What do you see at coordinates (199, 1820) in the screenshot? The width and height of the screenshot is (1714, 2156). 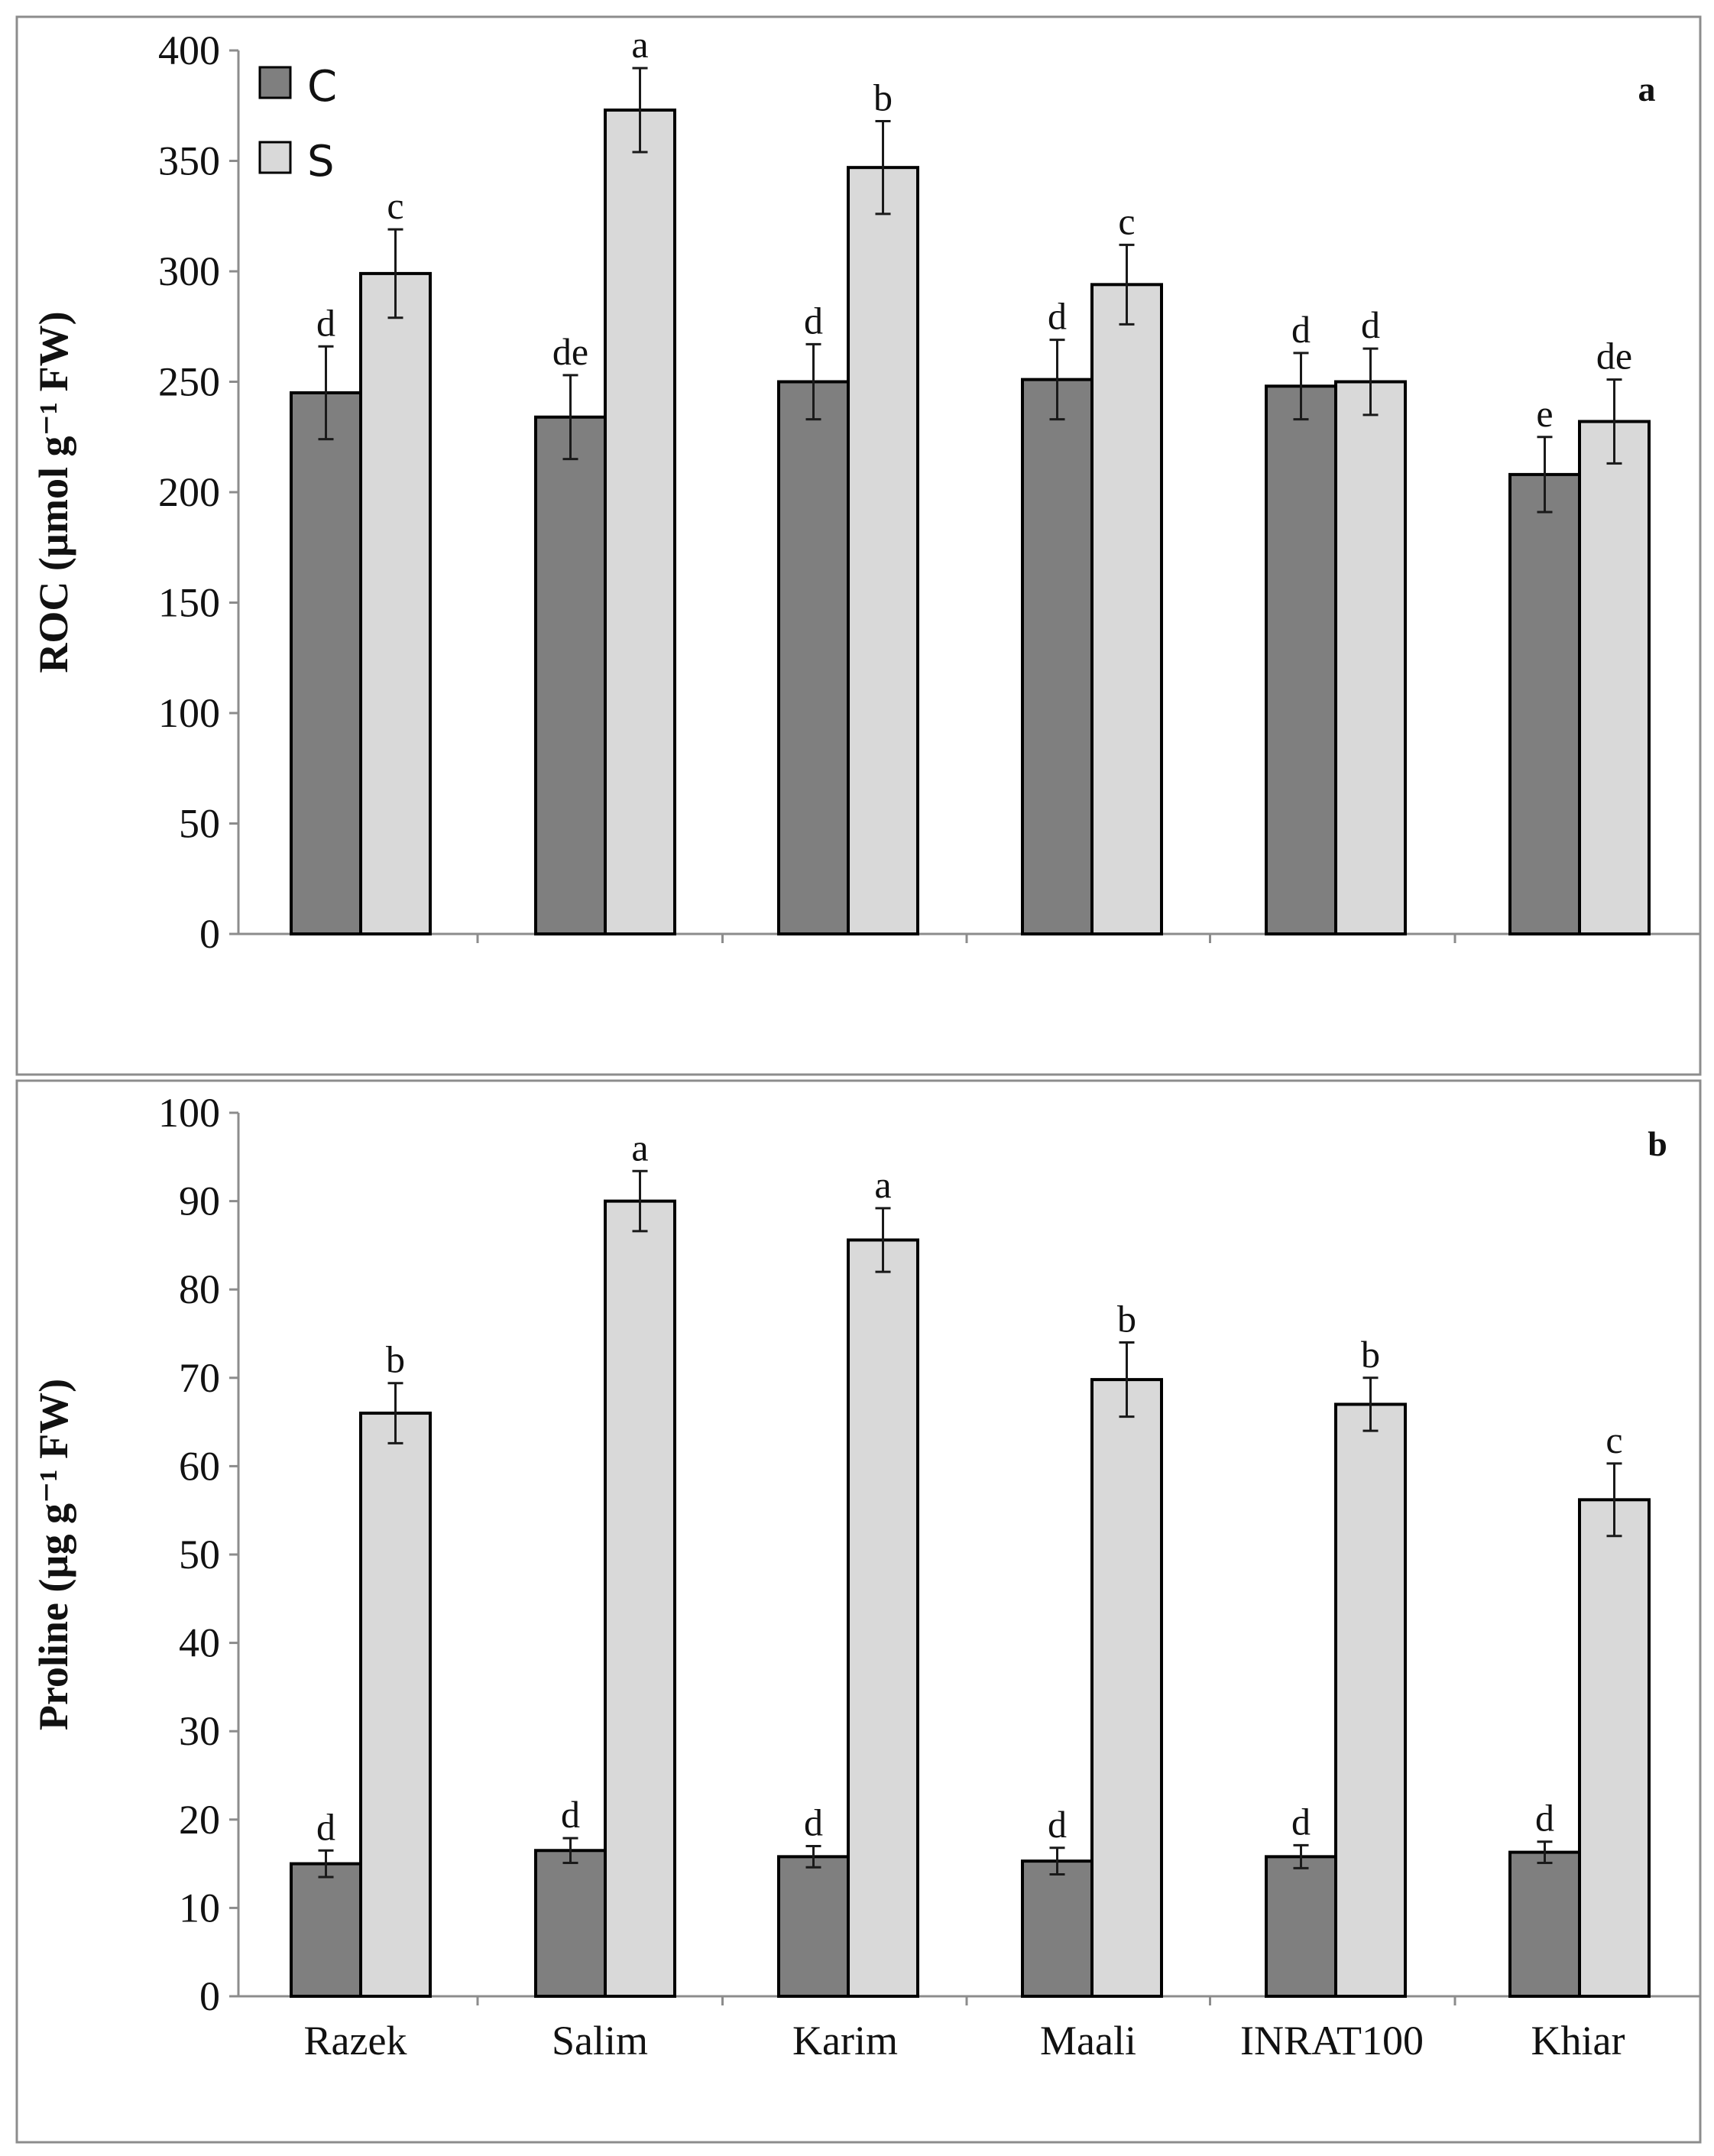 I see `y-tick-label: 20` at bounding box center [199, 1820].